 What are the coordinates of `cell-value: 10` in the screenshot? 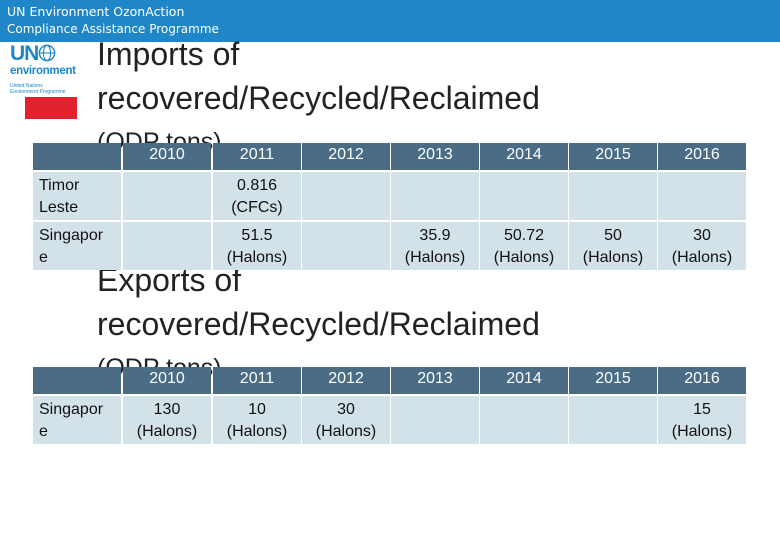 It's located at (257, 409).